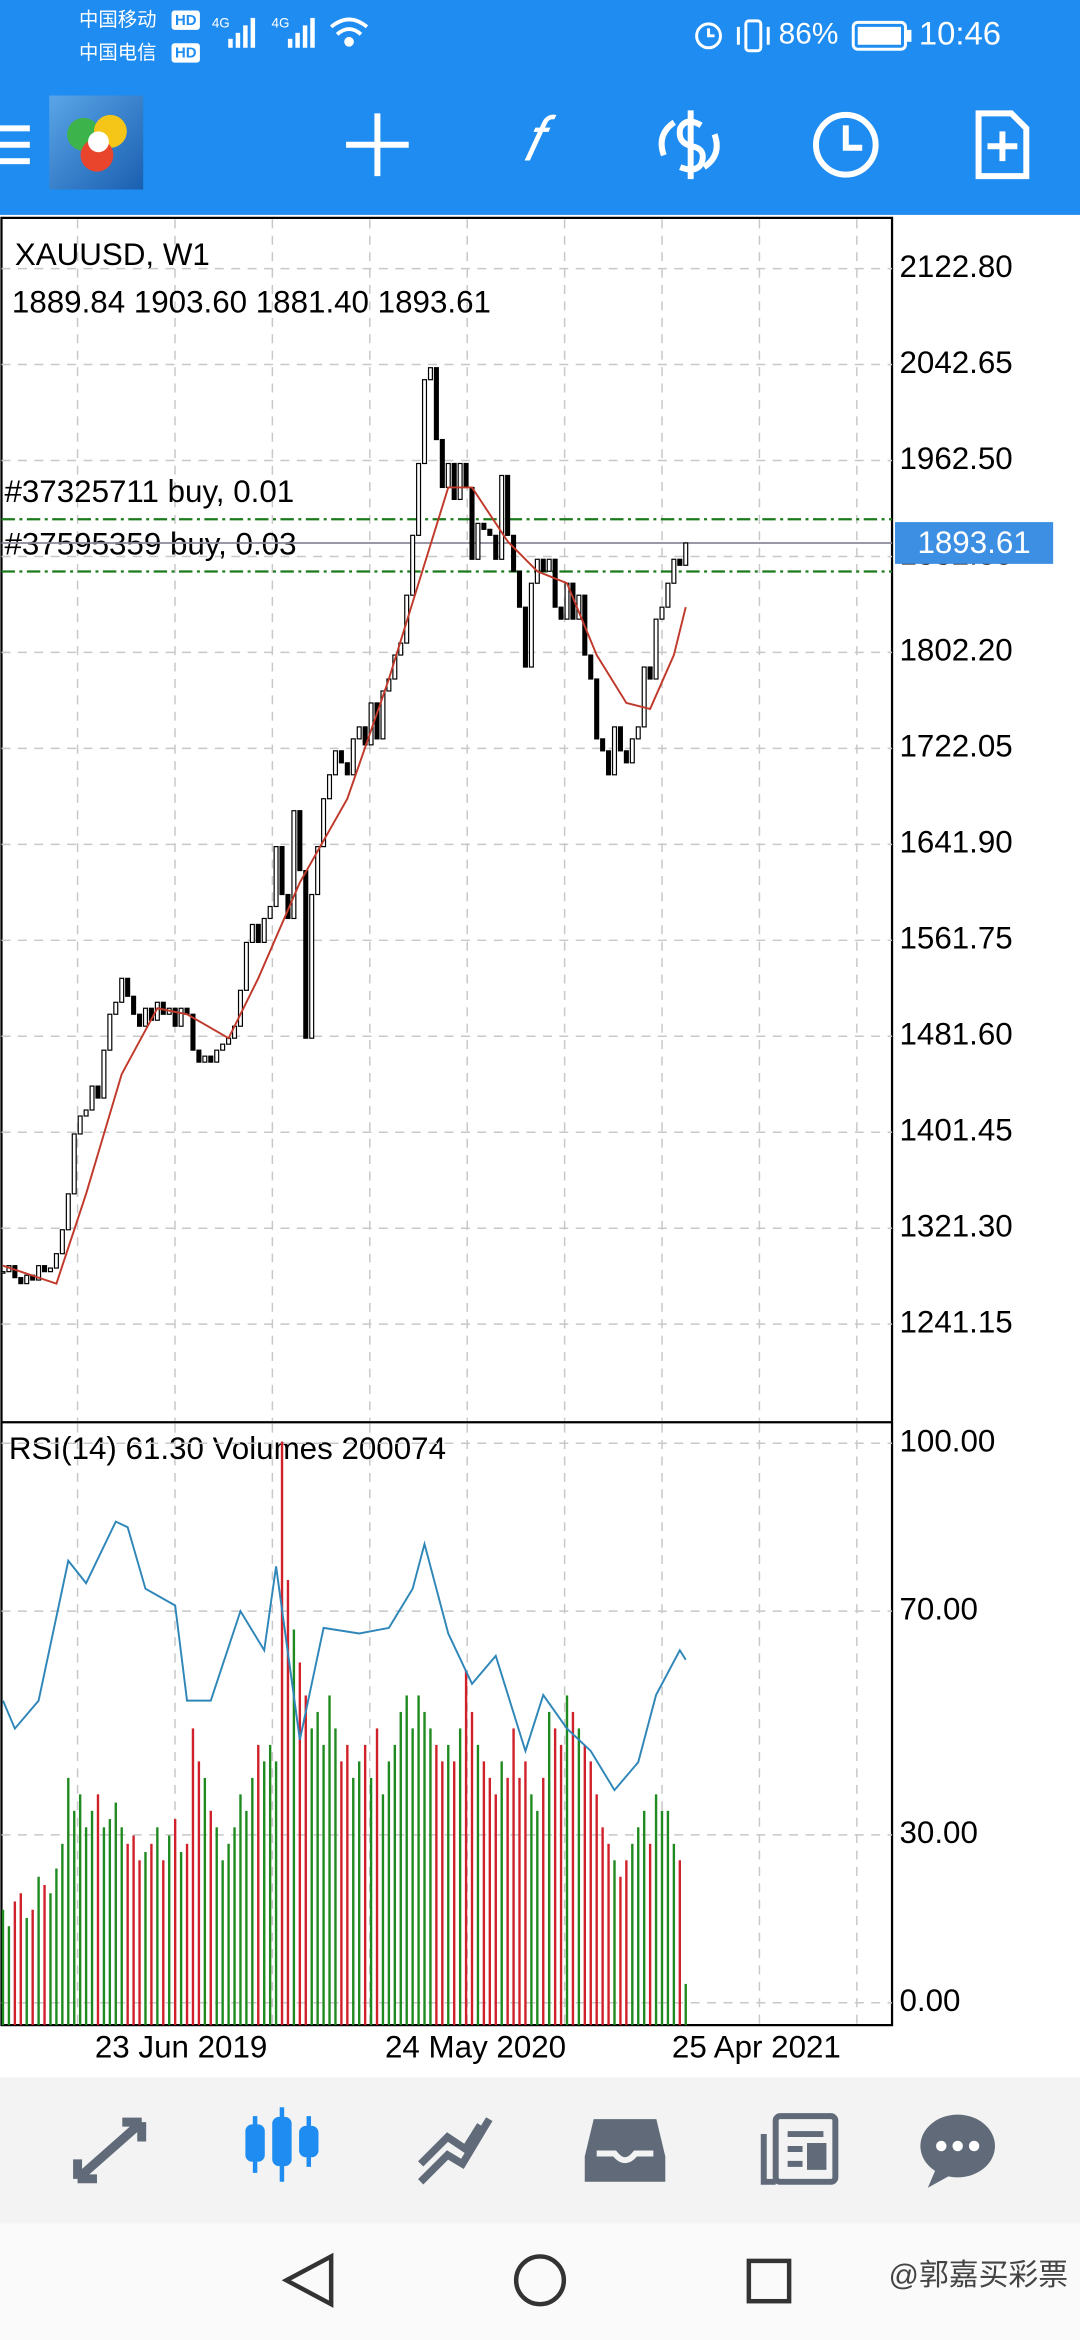 The height and width of the screenshot is (2340, 1080). Describe the element at coordinates (625, 2150) in the screenshot. I see `history-tab` at that location.